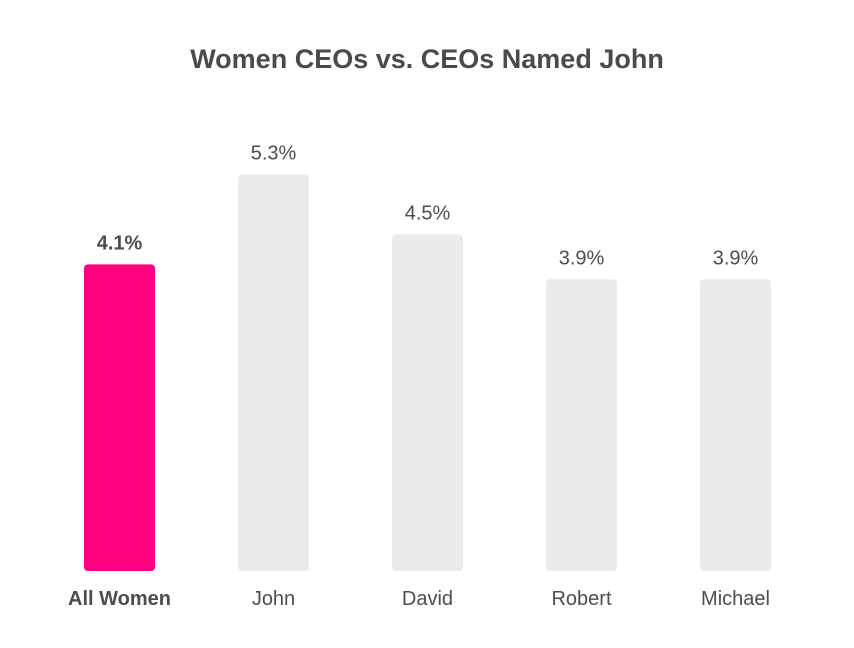 The height and width of the screenshot is (648, 854). Describe the element at coordinates (735, 425) in the screenshot. I see `bar-michael` at that location.